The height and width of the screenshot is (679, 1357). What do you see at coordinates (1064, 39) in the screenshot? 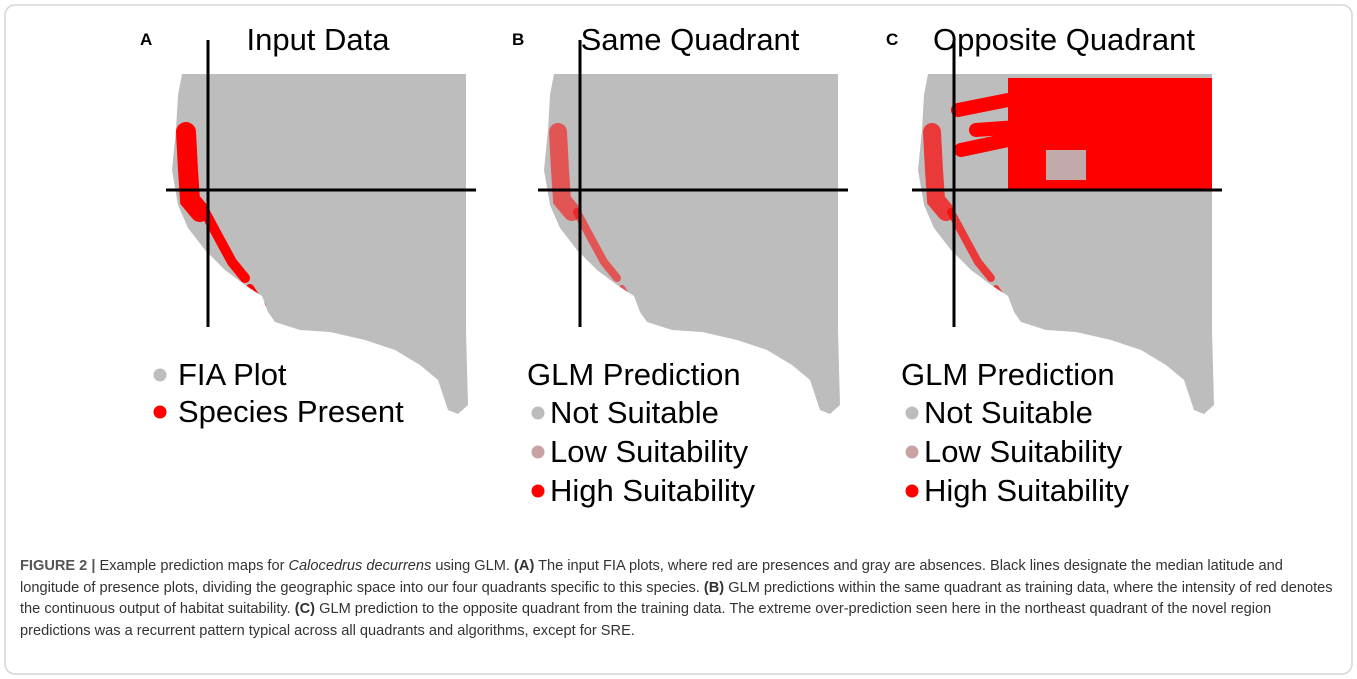
I see `panel-title: Opposite Quadrant` at bounding box center [1064, 39].